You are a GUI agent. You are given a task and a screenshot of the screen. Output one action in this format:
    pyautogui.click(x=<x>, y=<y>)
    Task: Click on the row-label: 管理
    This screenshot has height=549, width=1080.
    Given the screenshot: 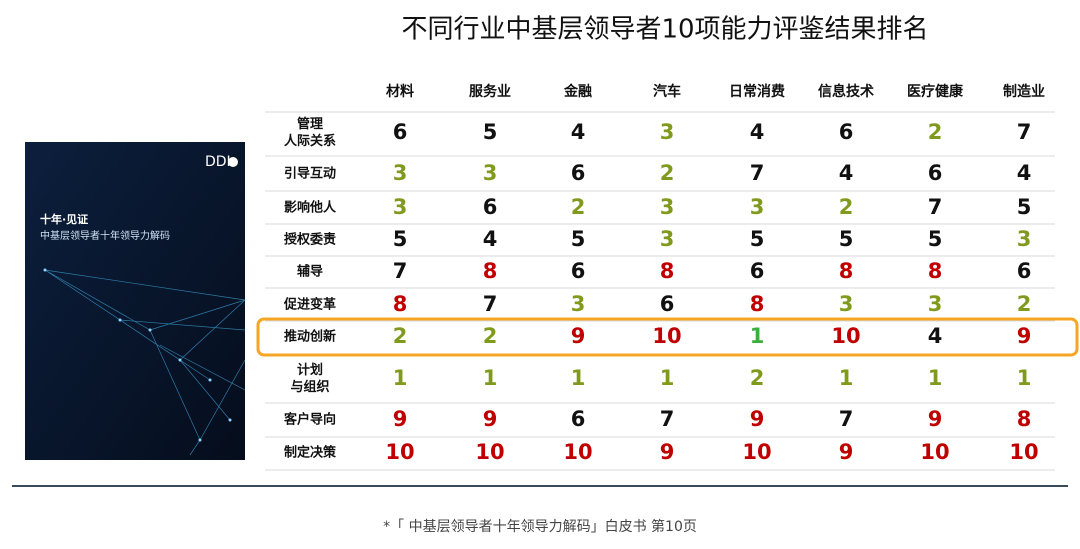 What is the action you would take?
    pyautogui.click(x=310, y=124)
    